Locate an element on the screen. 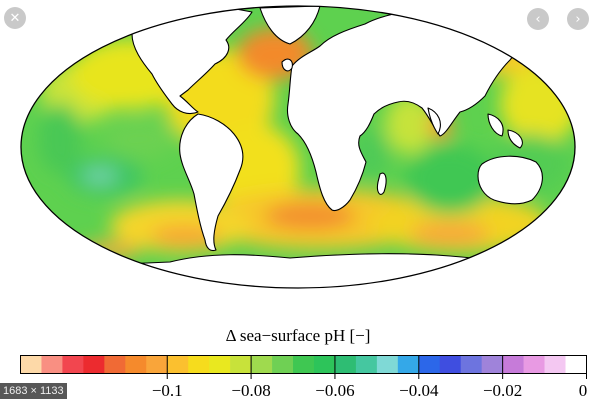  chevron-left-icon: ‹ is located at coordinates (538, 19).